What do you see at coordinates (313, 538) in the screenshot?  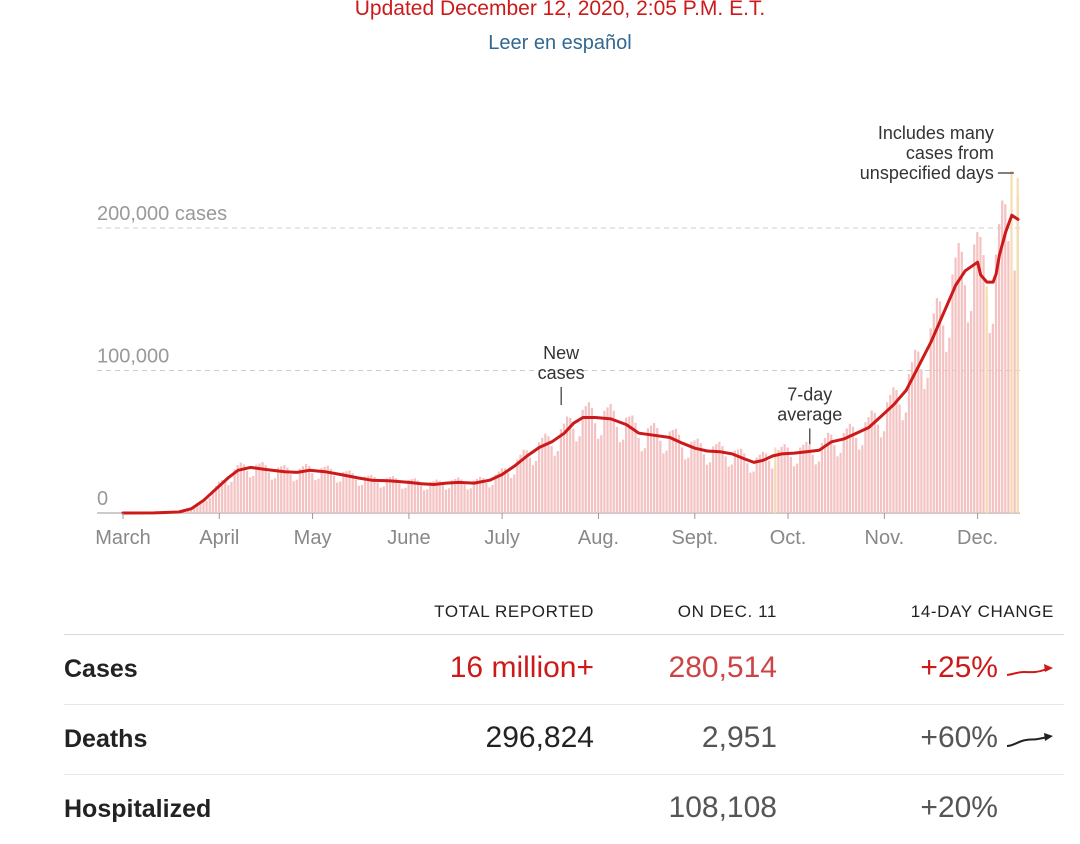 I see `x-tick-label: May` at bounding box center [313, 538].